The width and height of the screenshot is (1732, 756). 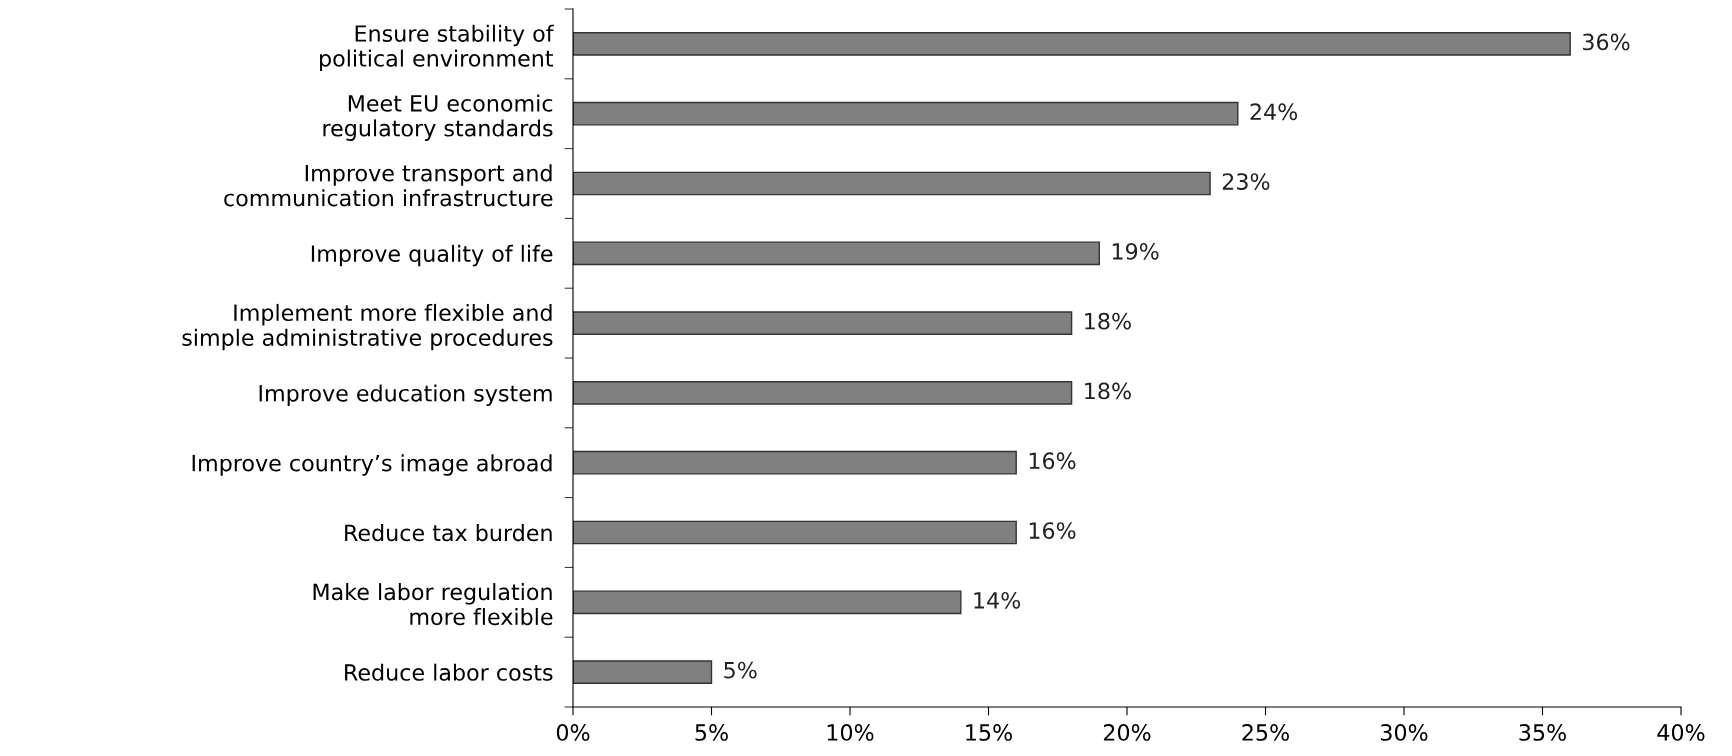 I want to click on y-tick-label: Improve country’s image abroad, so click(x=372, y=465).